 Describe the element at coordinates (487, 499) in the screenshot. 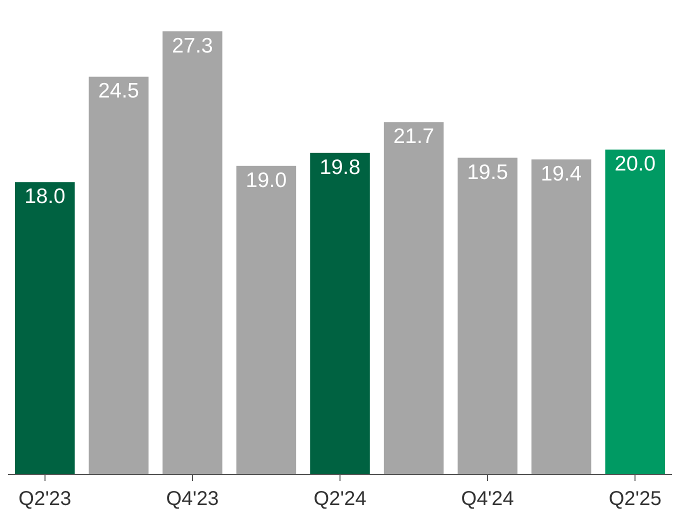

I see `x-tick-label: Q4'24` at that location.